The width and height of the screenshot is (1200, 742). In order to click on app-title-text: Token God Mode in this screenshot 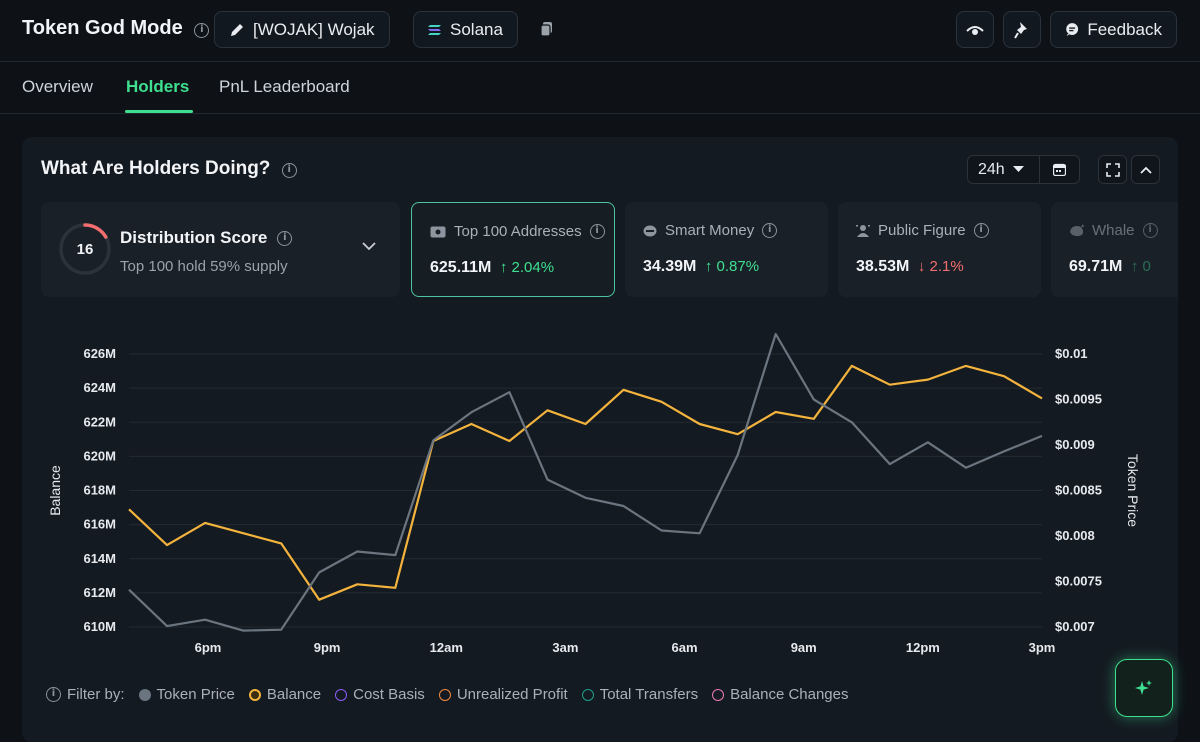, I will do `click(102, 28)`.